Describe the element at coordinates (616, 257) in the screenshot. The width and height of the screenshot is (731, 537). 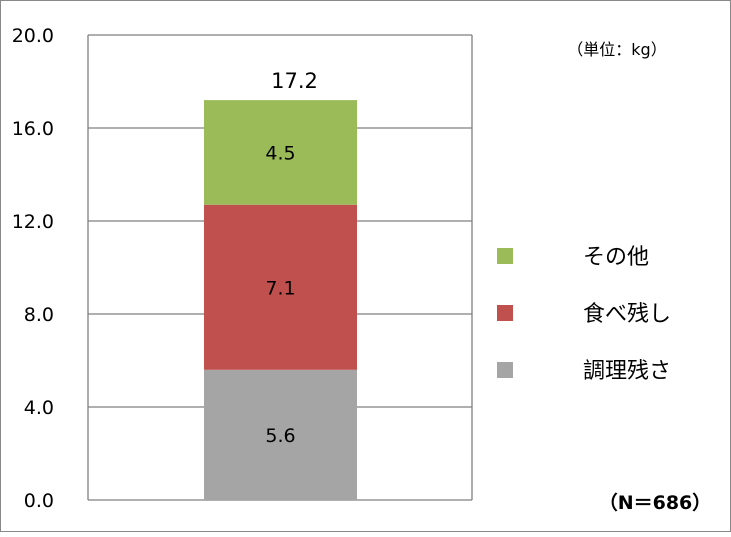
I see `legend-label: その他` at that location.